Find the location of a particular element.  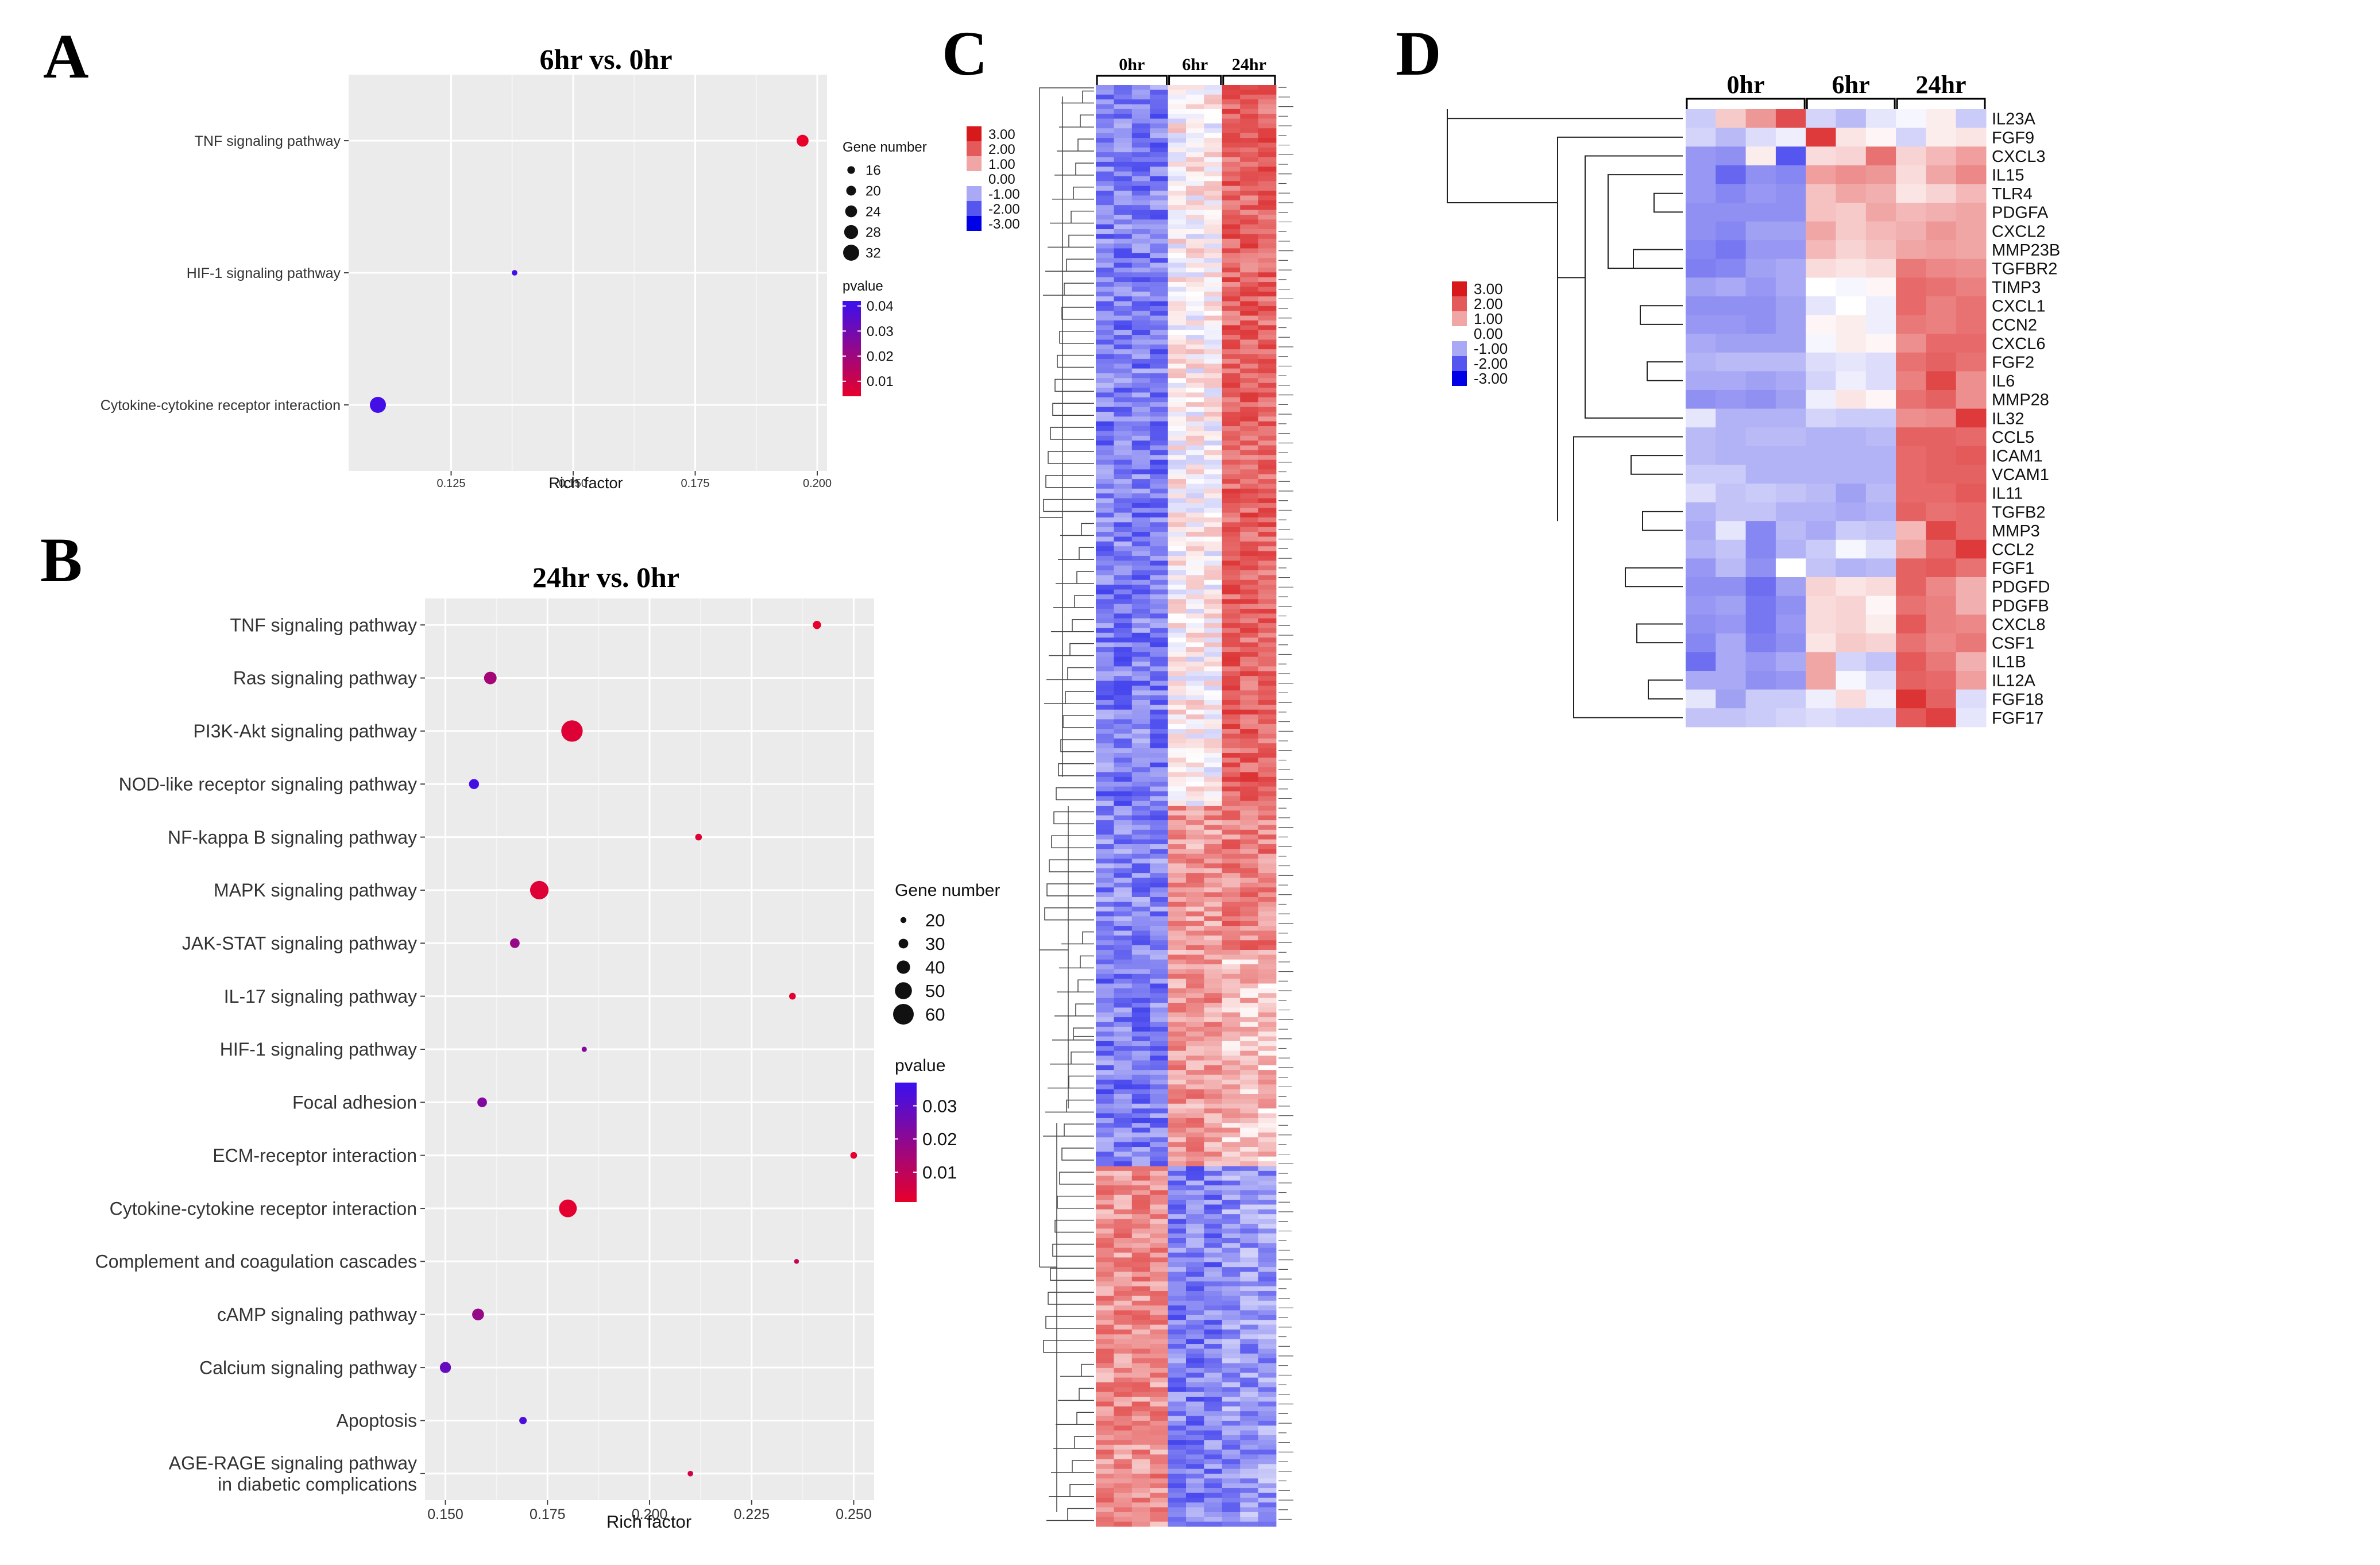

heatmap-d-dendrogram is located at coordinates (1565, 413).